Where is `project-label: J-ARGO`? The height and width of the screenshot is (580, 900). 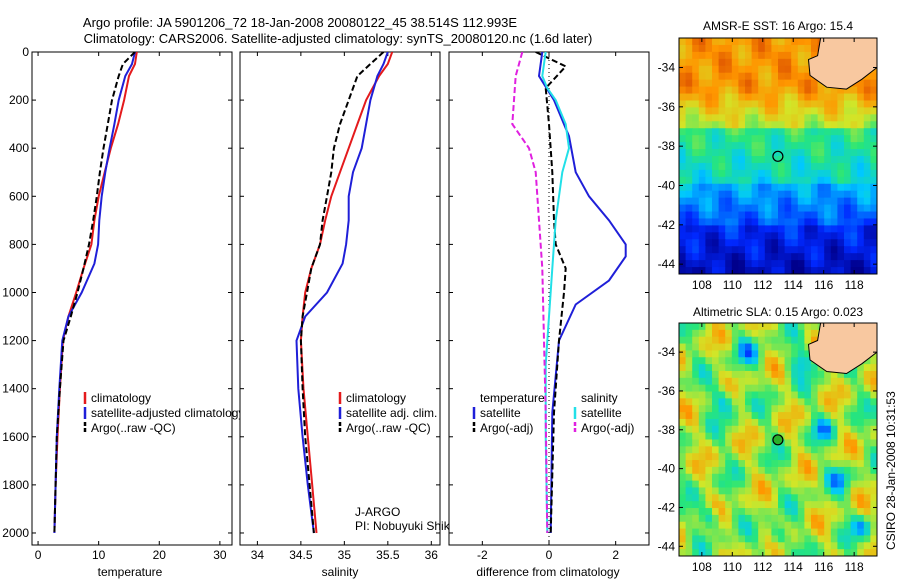
project-label: J-ARGO is located at coordinates (377, 512).